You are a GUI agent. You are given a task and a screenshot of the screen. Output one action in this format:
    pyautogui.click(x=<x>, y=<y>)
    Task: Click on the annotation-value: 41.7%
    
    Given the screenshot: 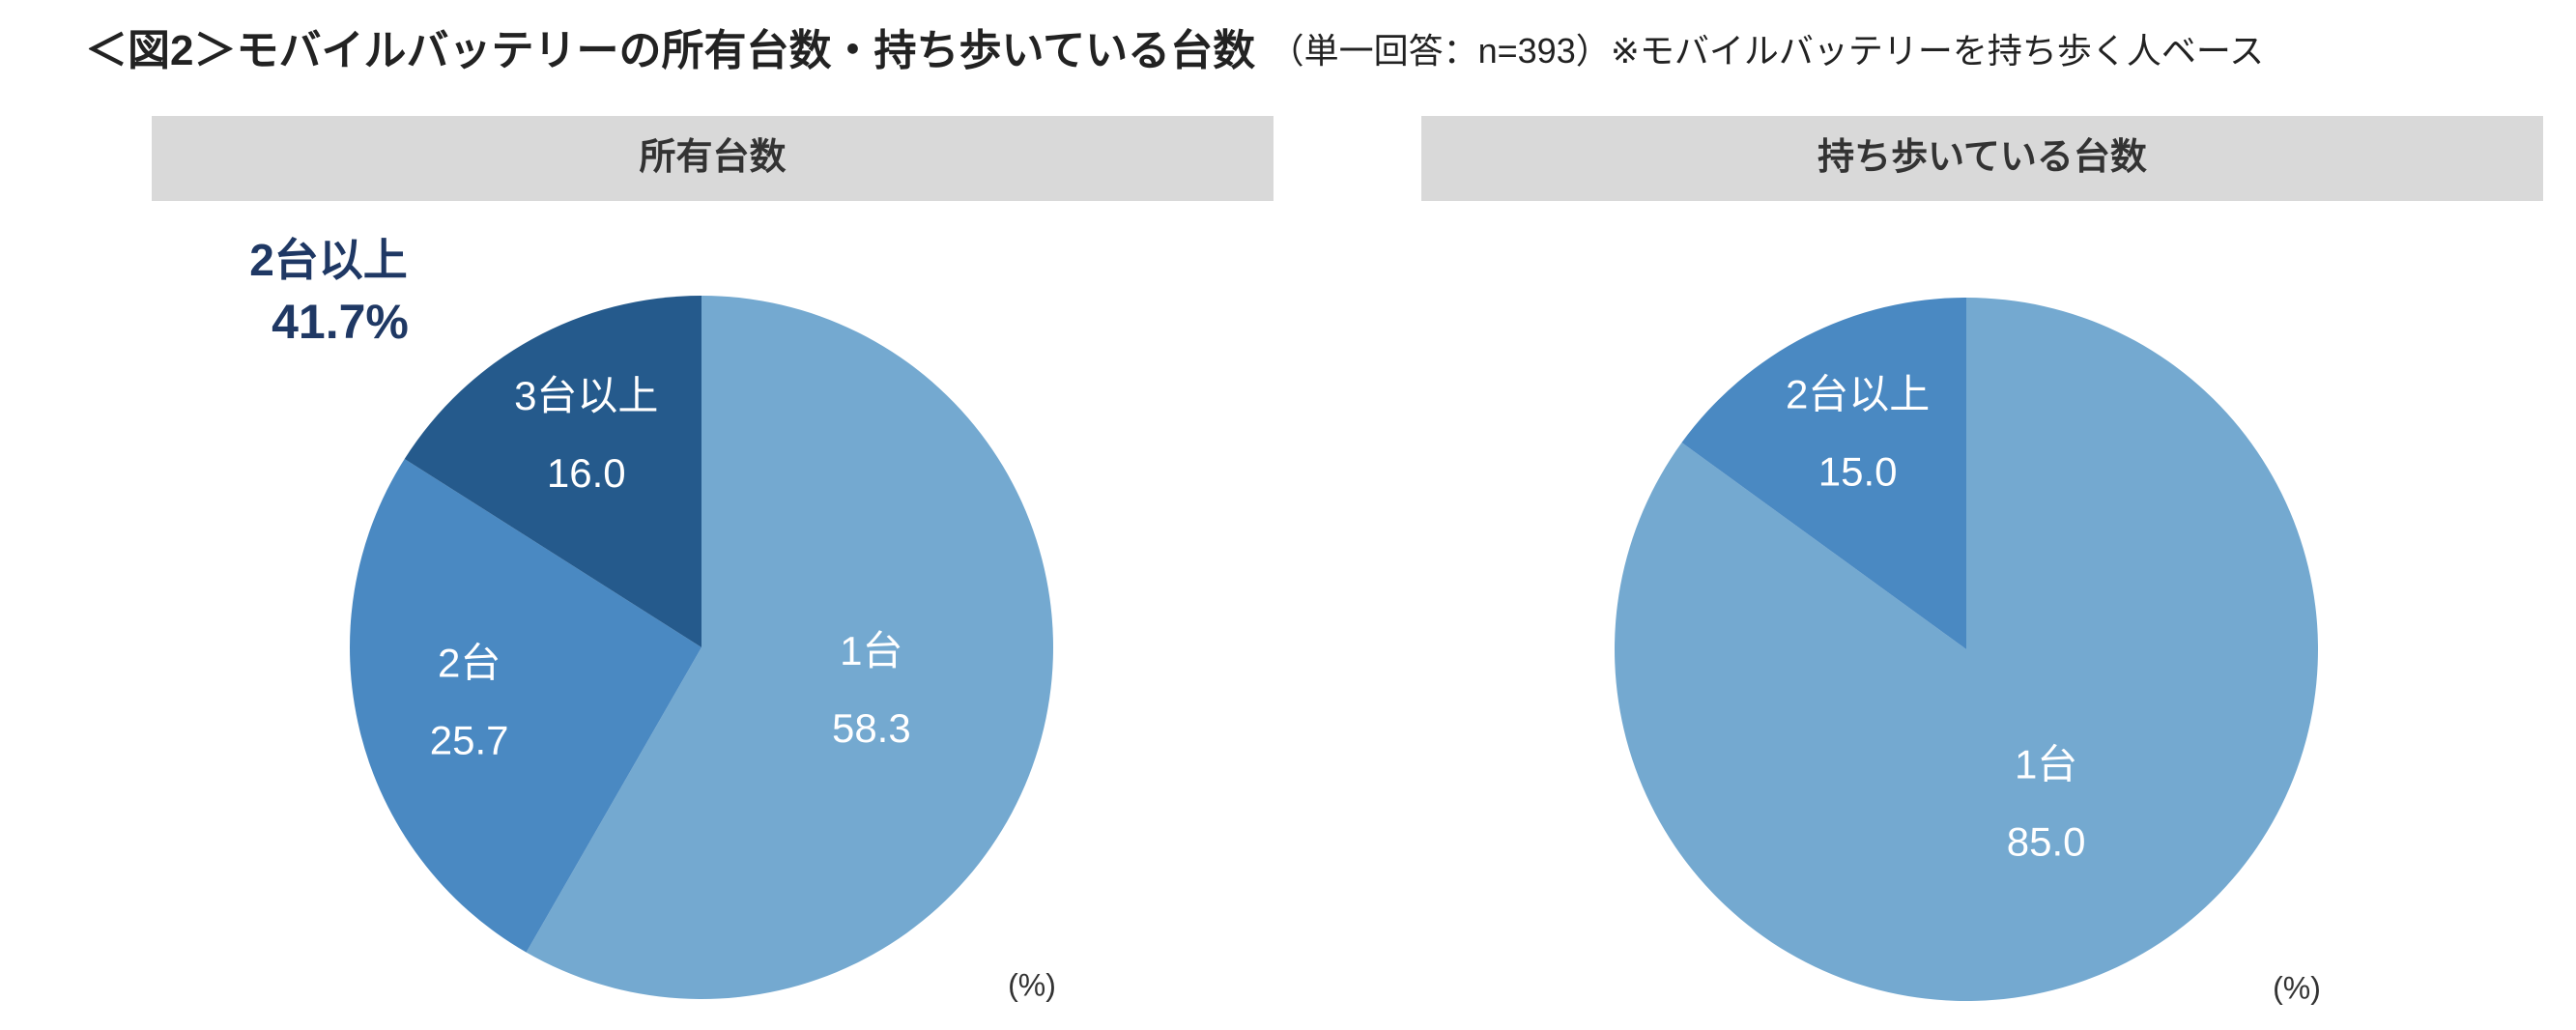 What is the action you would take?
    pyautogui.click(x=341, y=322)
    